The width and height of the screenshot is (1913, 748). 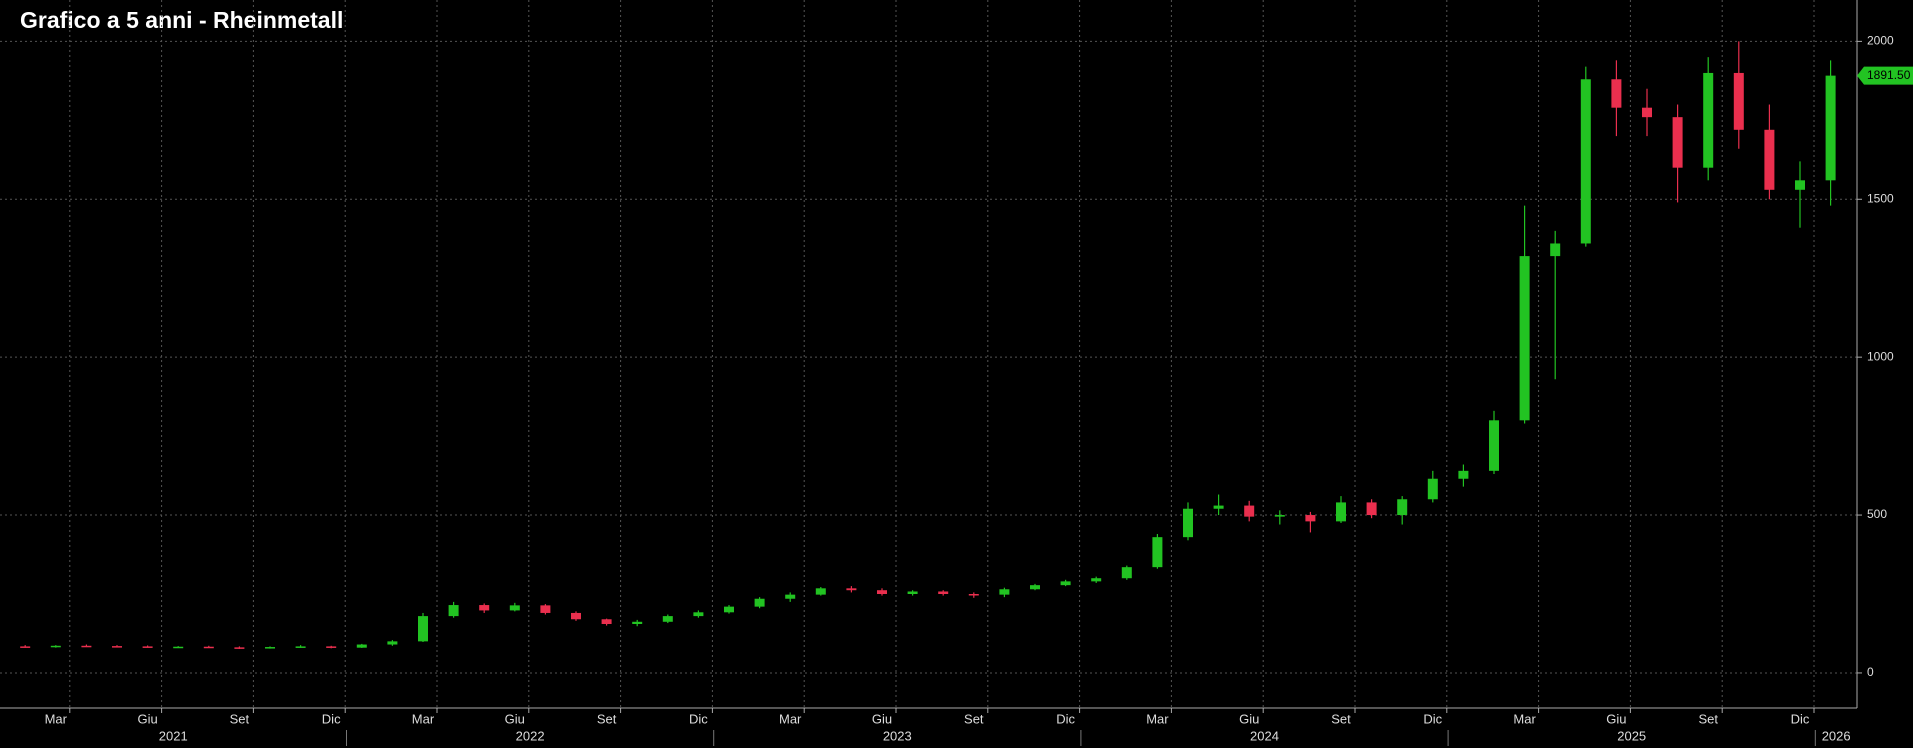 I want to click on year-label: 2021, so click(x=173, y=735).